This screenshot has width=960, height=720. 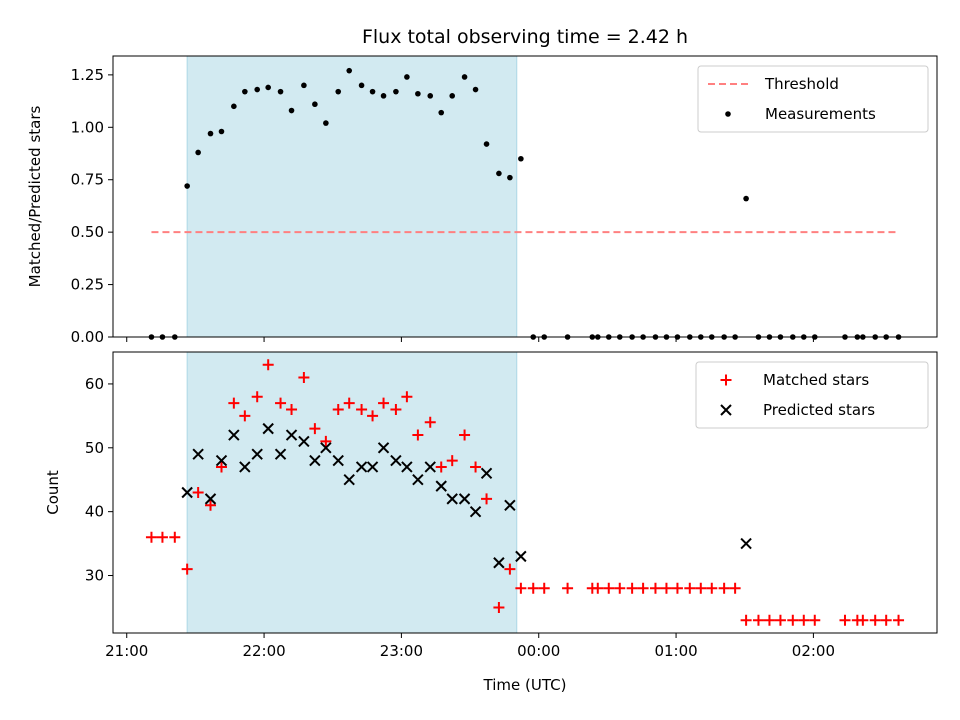 I want to click on legend-label: Threshold, so click(x=801, y=84).